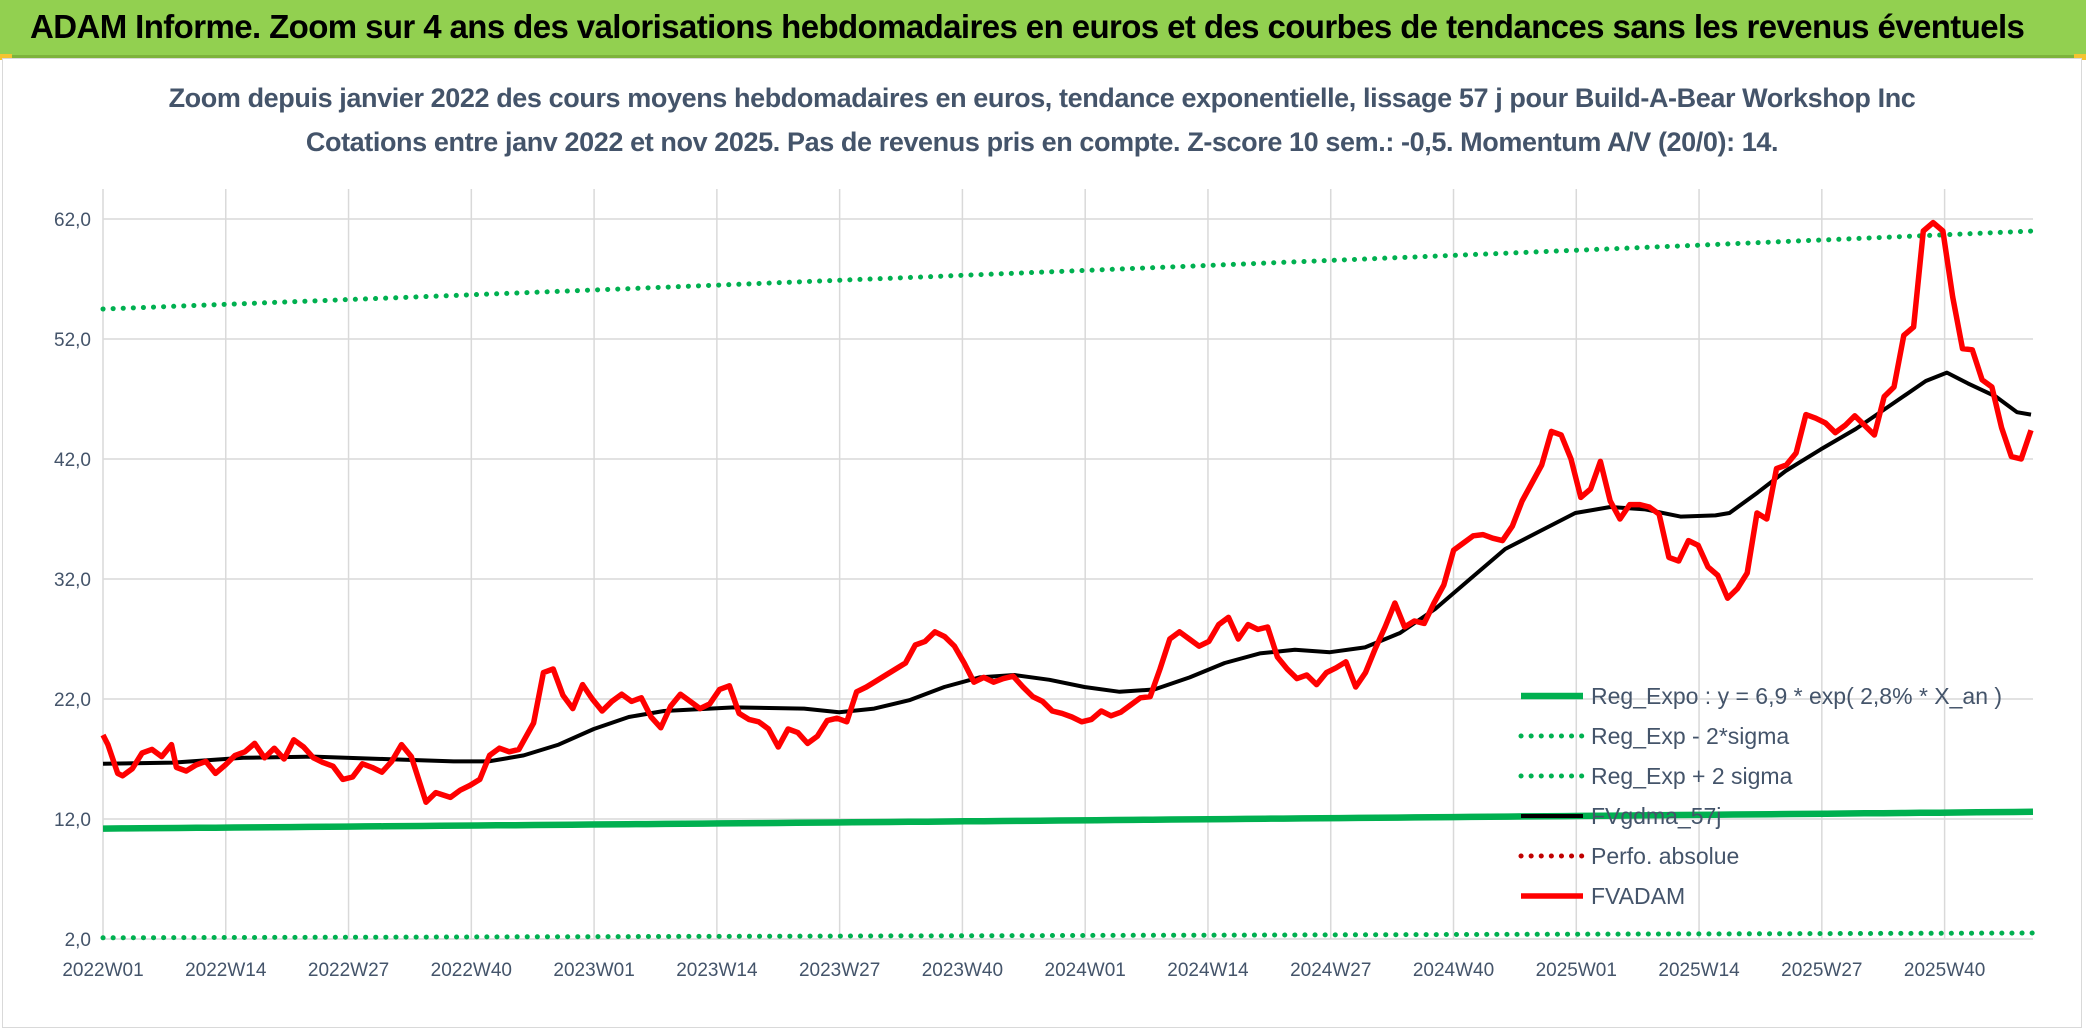  Describe the element at coordinates (2080, 57) in the screenshot. I see `banner-corner-right` at that location.